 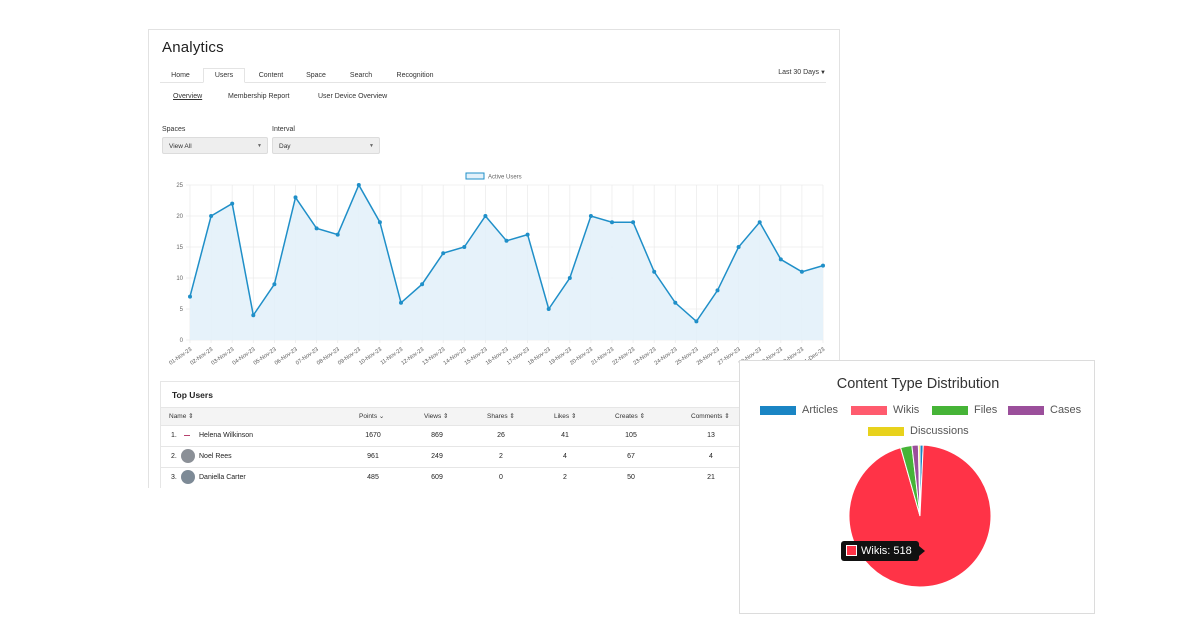 I want to click on tab-recognition: Recognition, so click(x=415, y=75).